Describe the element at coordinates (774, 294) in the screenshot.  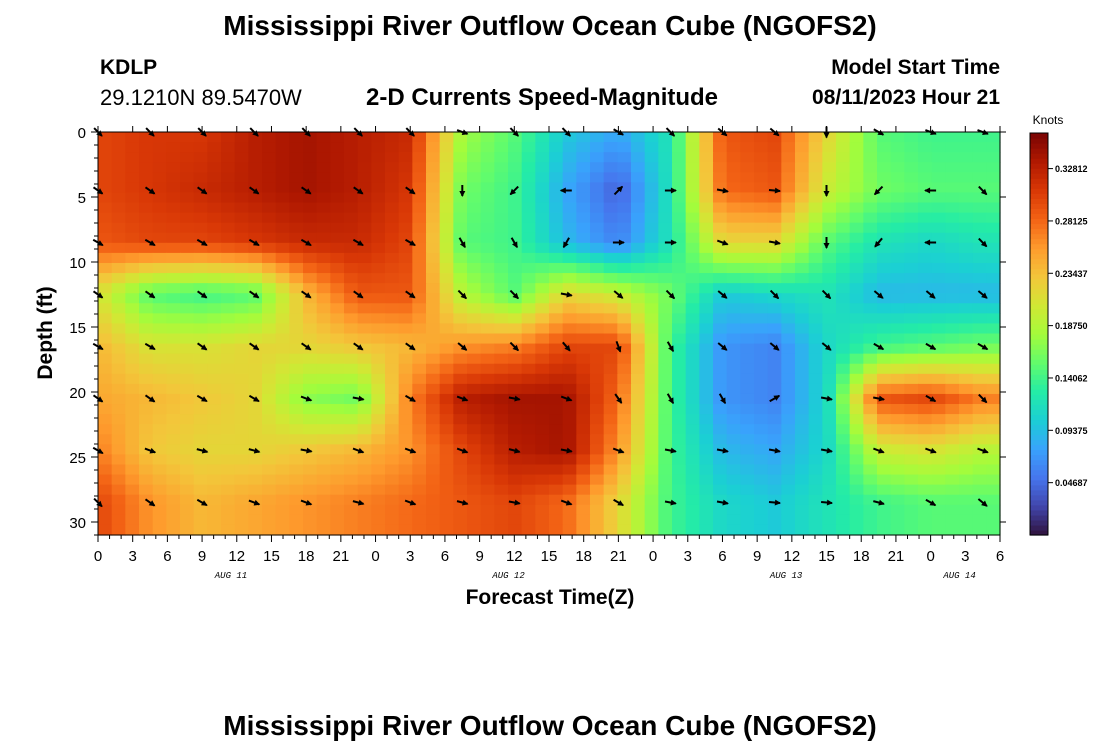
I see `current-arrow` at that location.